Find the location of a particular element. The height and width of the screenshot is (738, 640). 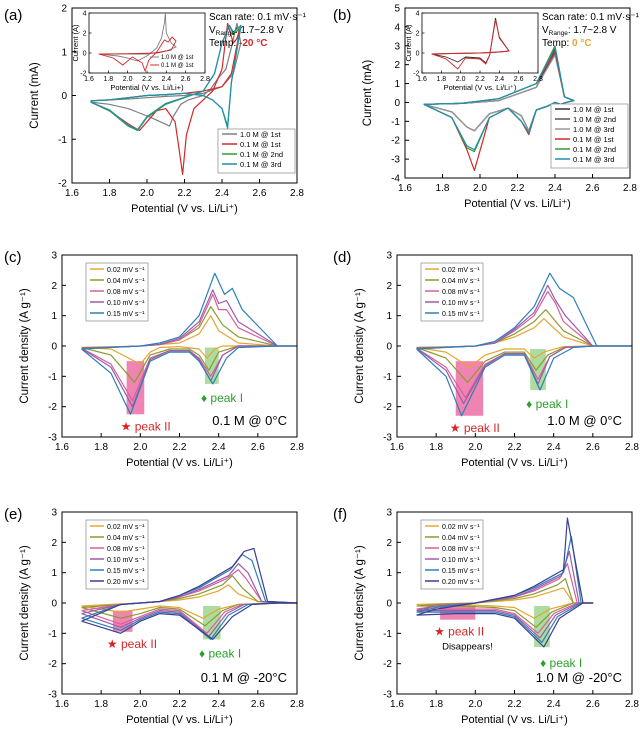

inset-y-axis-label: Current (A) is located at coordinates (408, 43).